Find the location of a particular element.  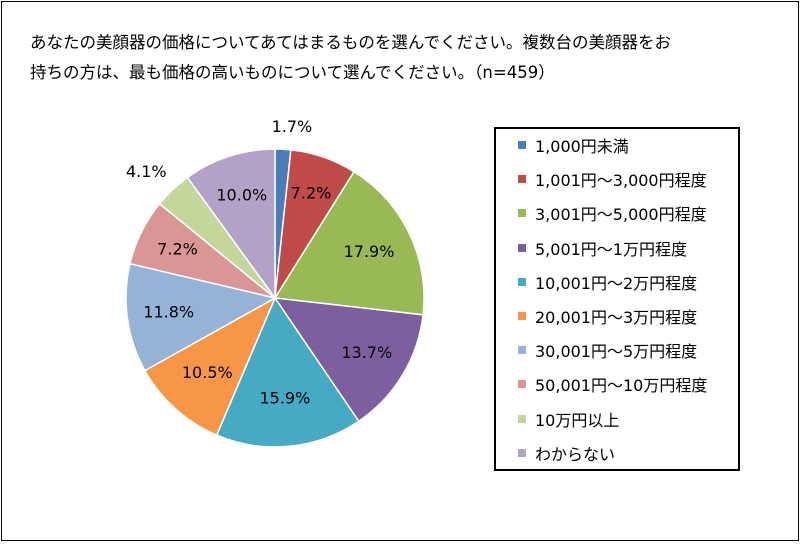

legend-item-8: 50,001円～10万円程度 is located at coordinates (612, 384).